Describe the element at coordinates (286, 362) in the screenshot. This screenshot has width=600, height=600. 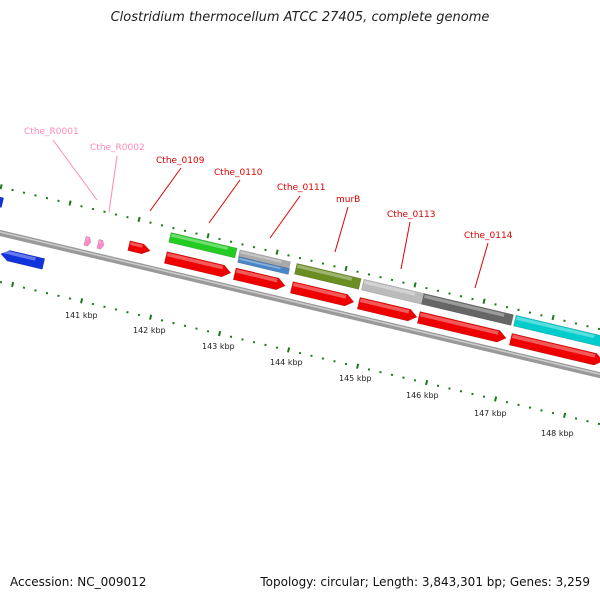
I see `kbp-label: 144 kbp` at that location.